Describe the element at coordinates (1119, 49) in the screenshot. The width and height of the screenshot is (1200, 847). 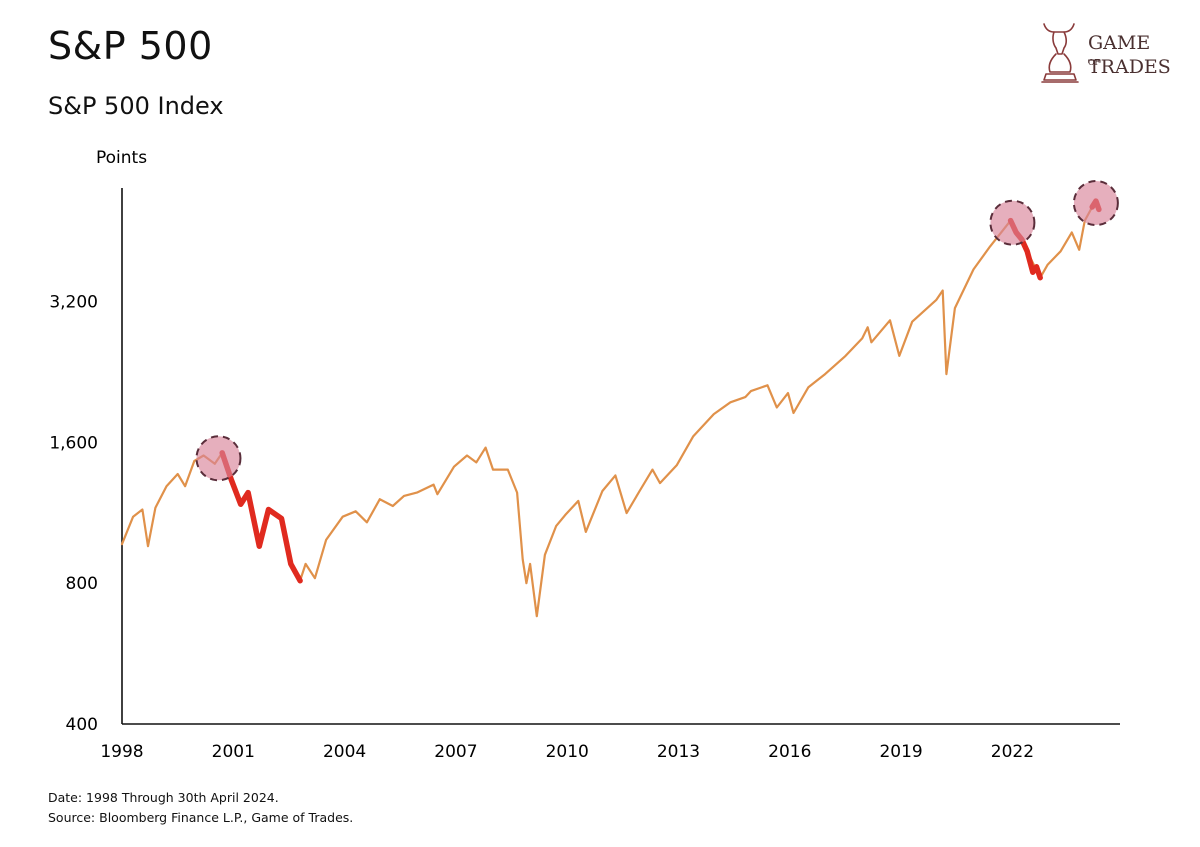
I see `logo-text-line1: GAME OF` at that location.